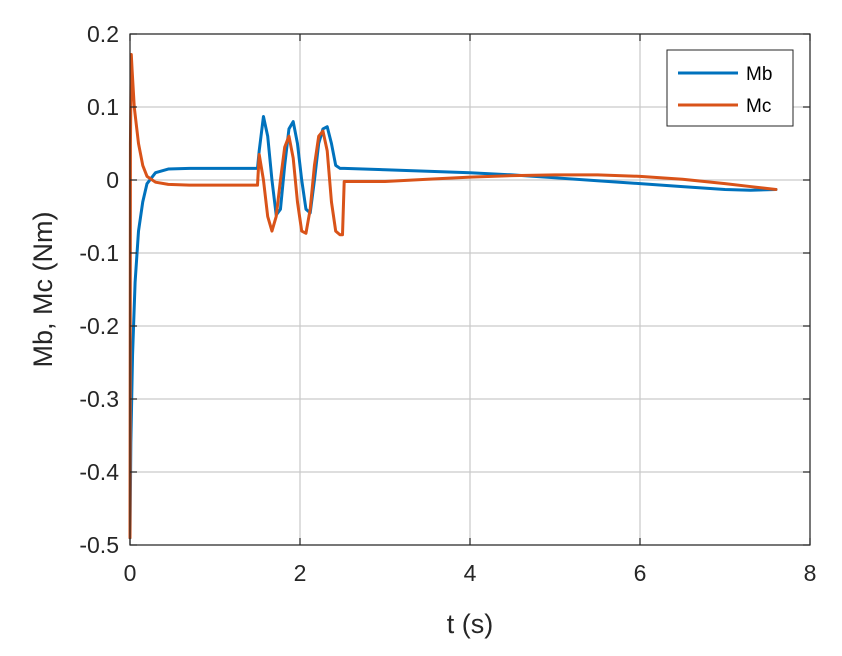  I want to click on y-tick-label: 0.2, so click(103, 34).